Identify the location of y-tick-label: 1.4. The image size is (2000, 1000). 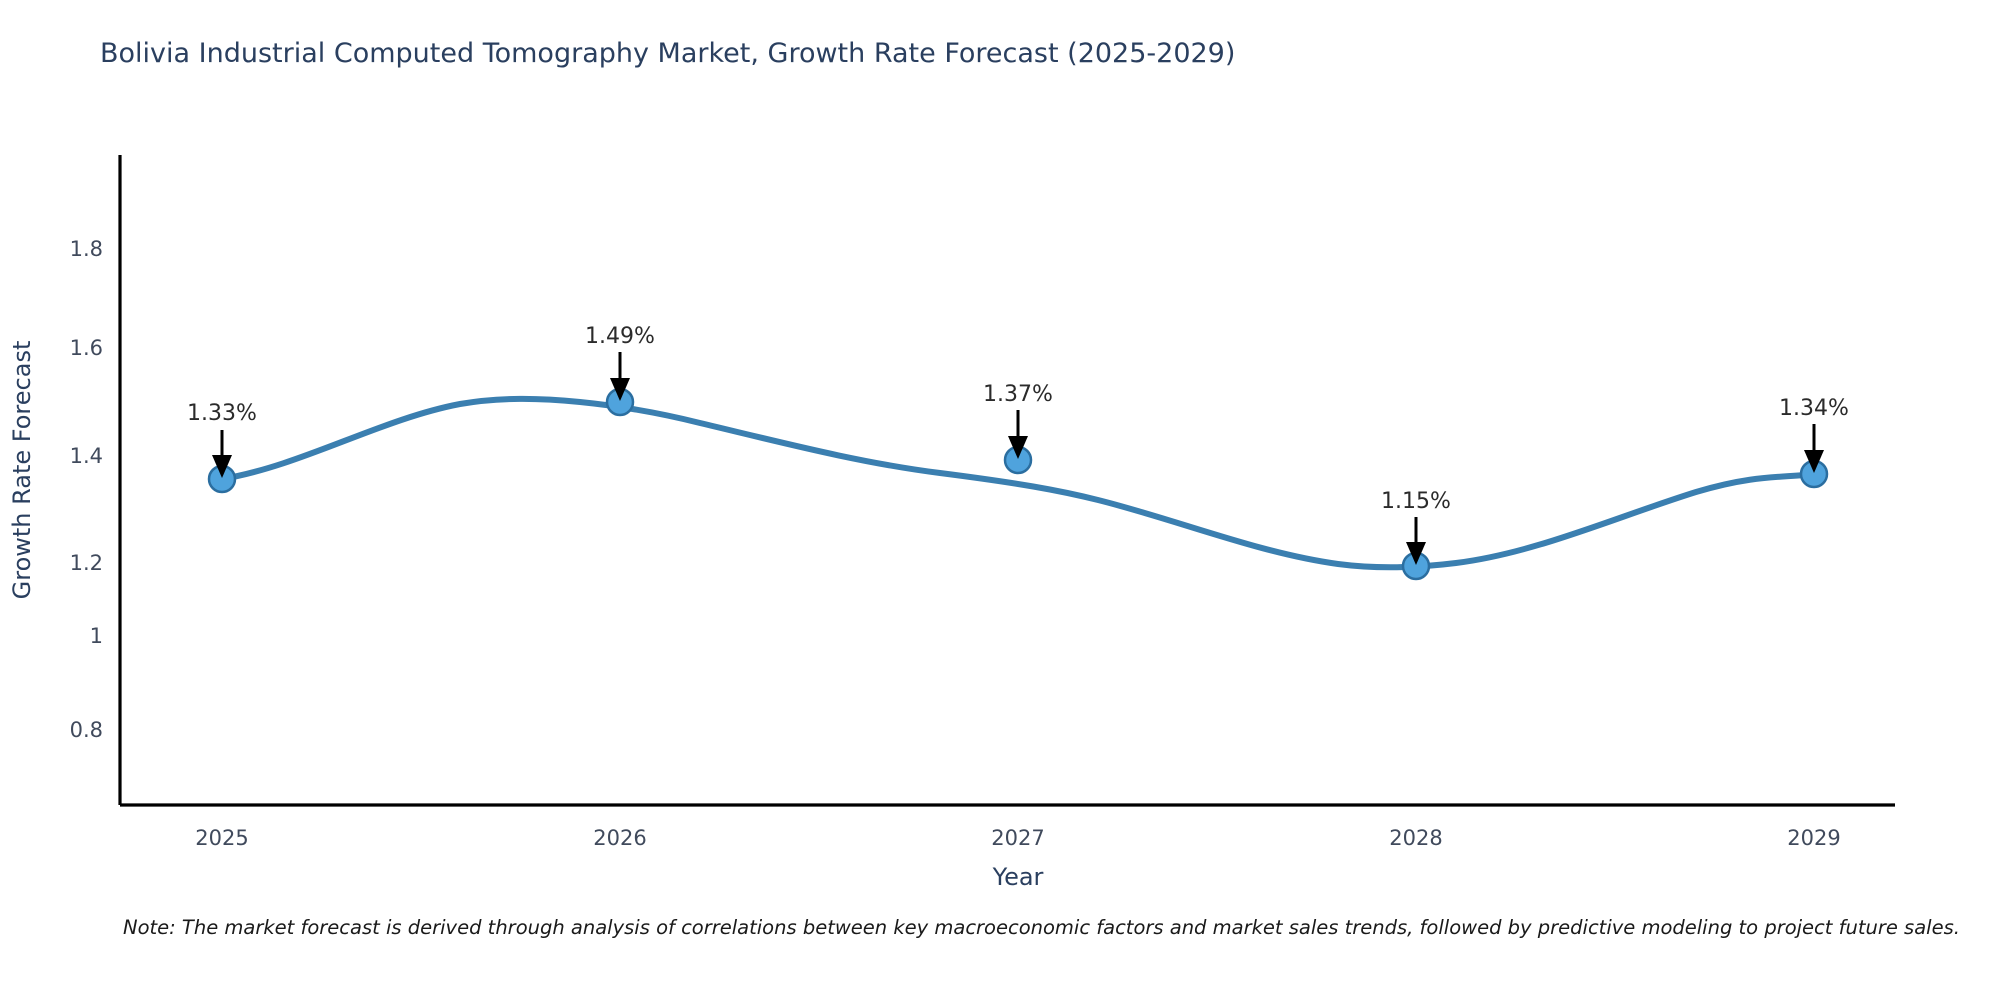
(86, 456).